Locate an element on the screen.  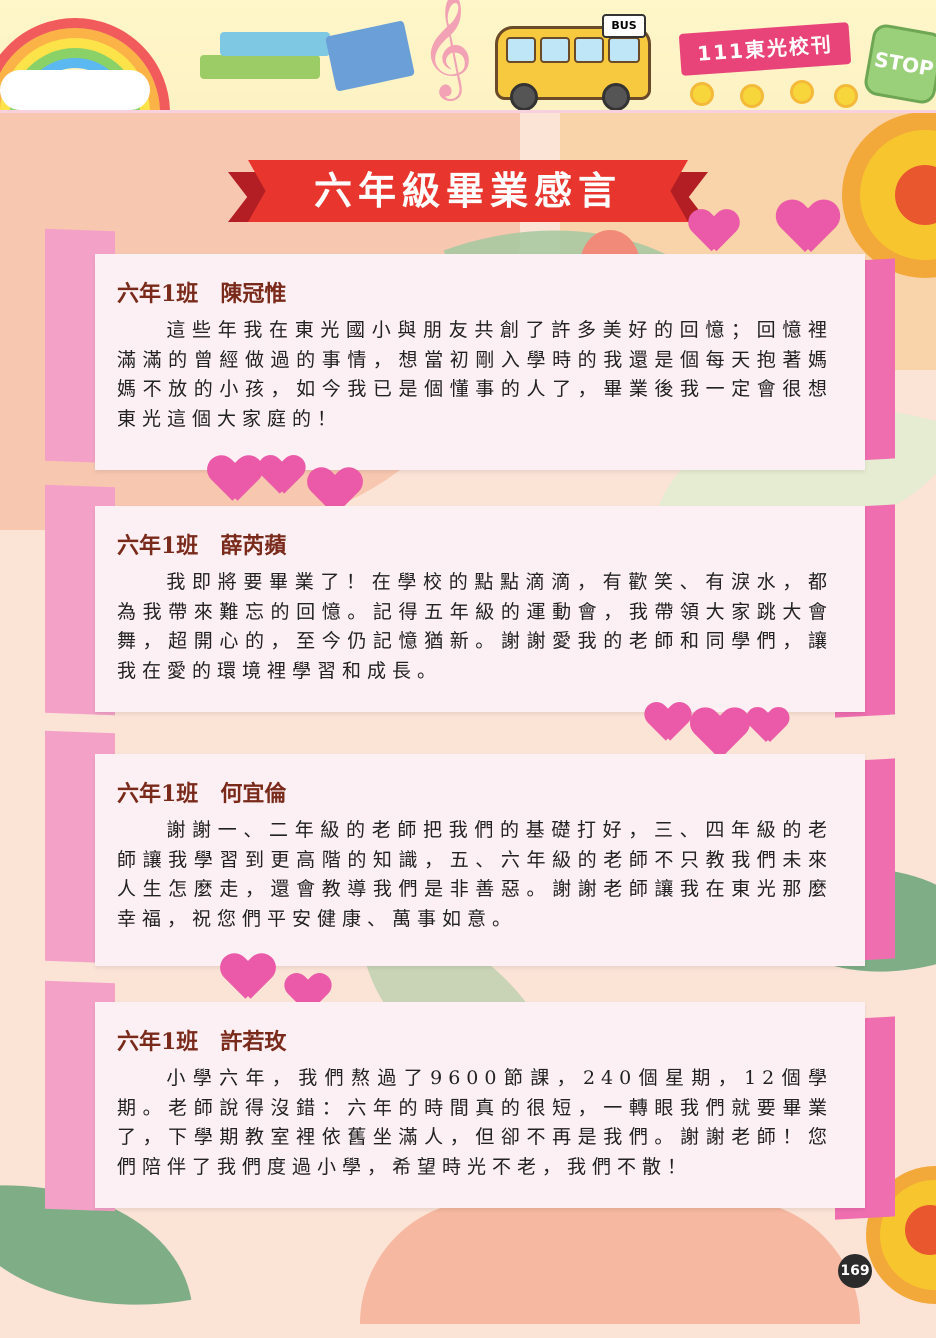
entry-heading: 六年1班 許若玫 is located at coordinates (201, 1040).